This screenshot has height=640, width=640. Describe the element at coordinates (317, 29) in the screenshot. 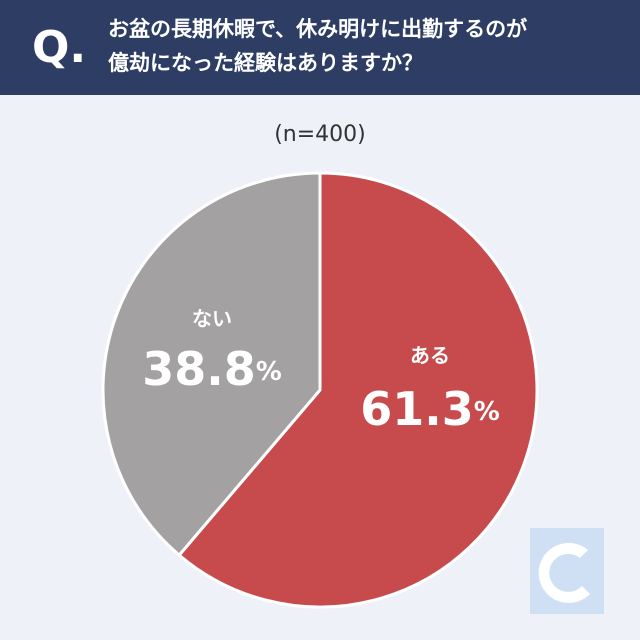

I see `title-line: お盆の長期休暇で、休み明けに出勤するのが` at that location.